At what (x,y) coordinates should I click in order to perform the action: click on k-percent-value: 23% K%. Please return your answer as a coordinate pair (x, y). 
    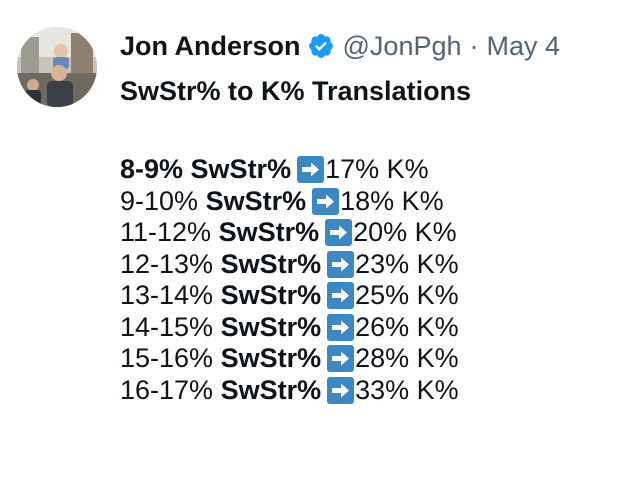
    Looking at the image, I should click on (407, 263).